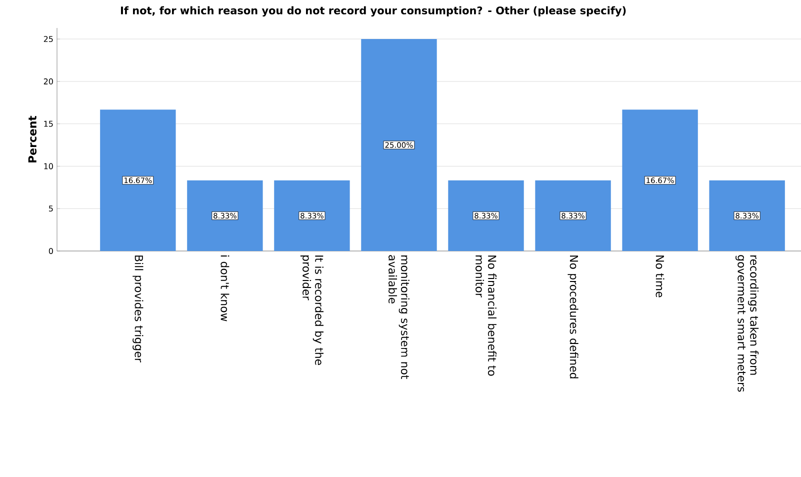  I want to click on x-tick-label: It is recorded by the provider, so click(312, 310).